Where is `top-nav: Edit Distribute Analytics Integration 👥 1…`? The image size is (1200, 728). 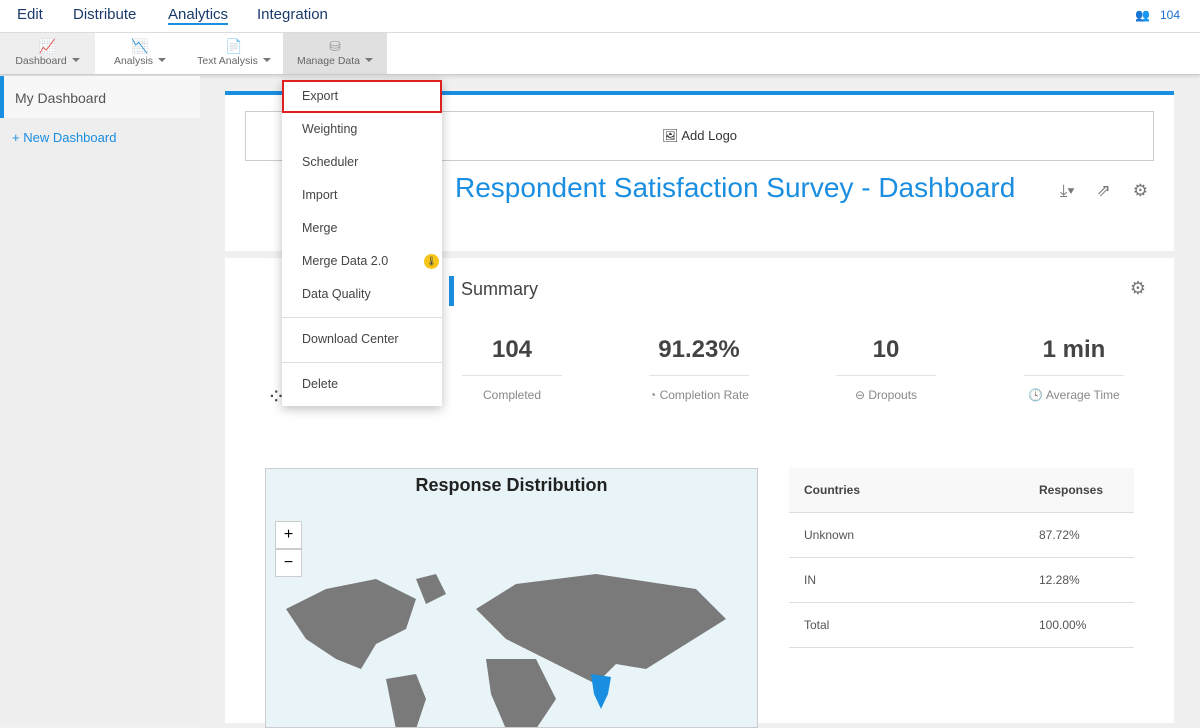
top-nav: Edit Distribute Analytics Integration 👥 1… is located at coordinates (600, 16).